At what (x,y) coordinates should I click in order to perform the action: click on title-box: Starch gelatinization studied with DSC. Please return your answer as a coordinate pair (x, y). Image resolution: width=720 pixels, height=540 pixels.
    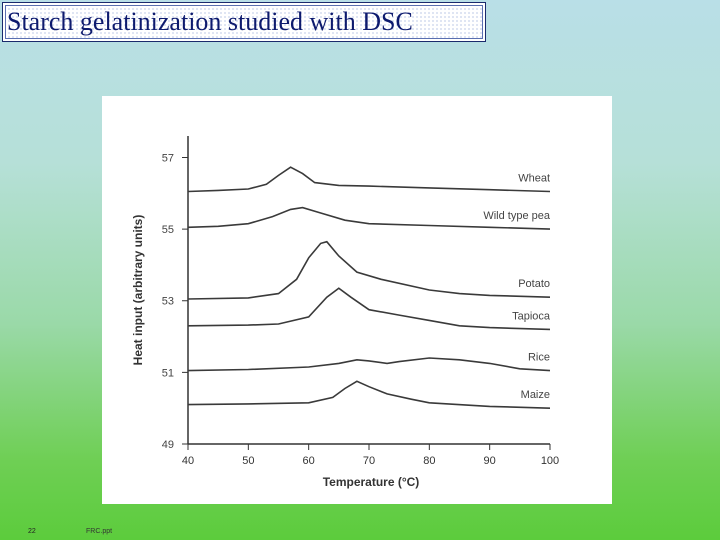
    Looking at the image, I should click on (244, 22).